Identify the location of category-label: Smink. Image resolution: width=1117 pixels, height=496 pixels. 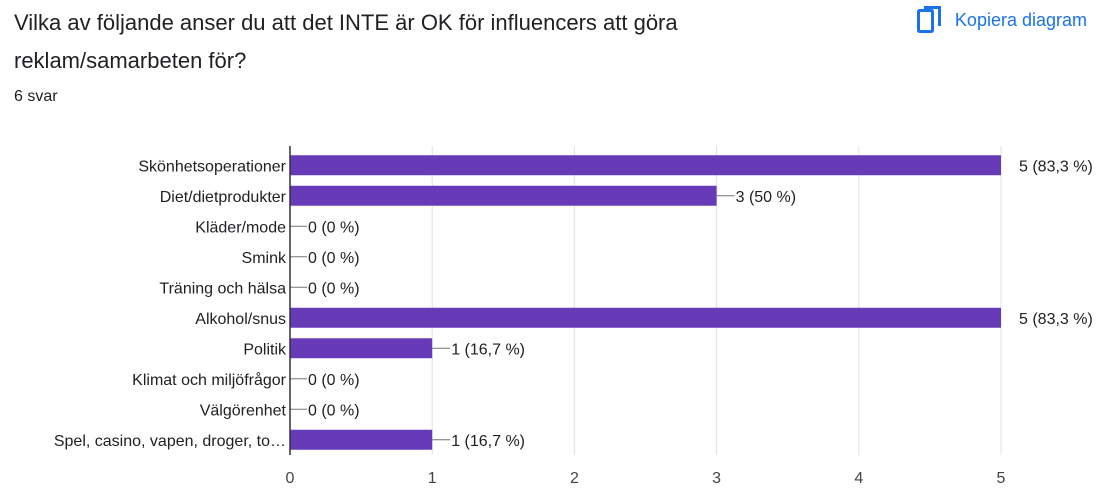
(264, 258).